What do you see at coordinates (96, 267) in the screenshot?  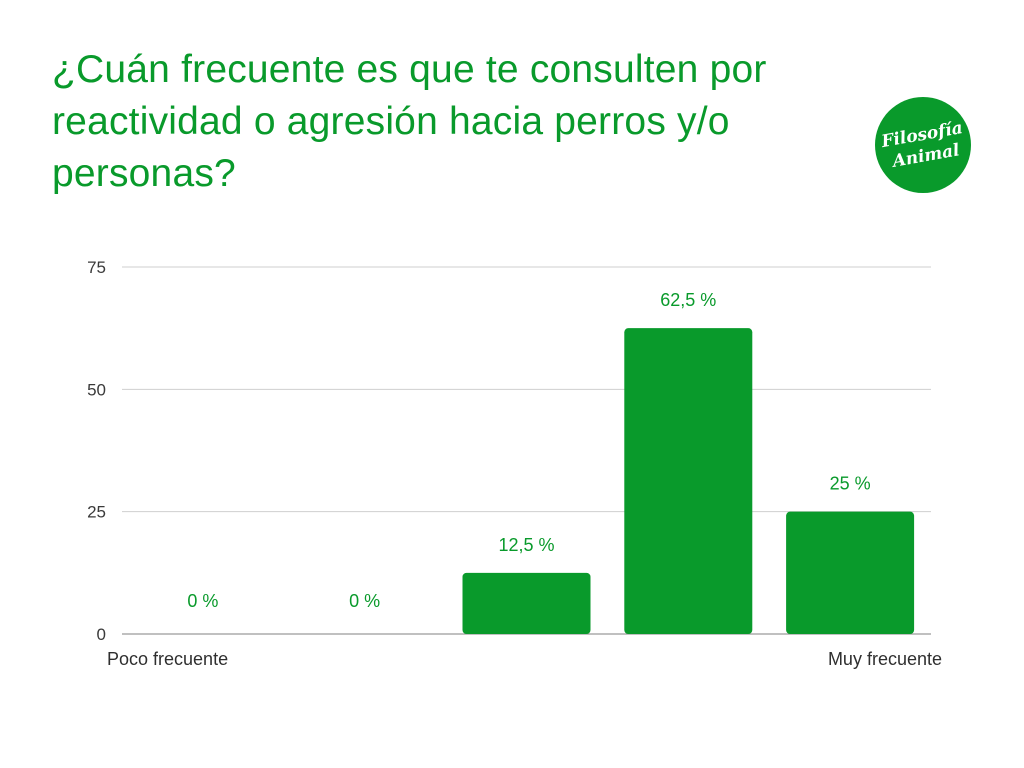 I see `y-tick-label-75: 75` at bounding box center [96, 267].